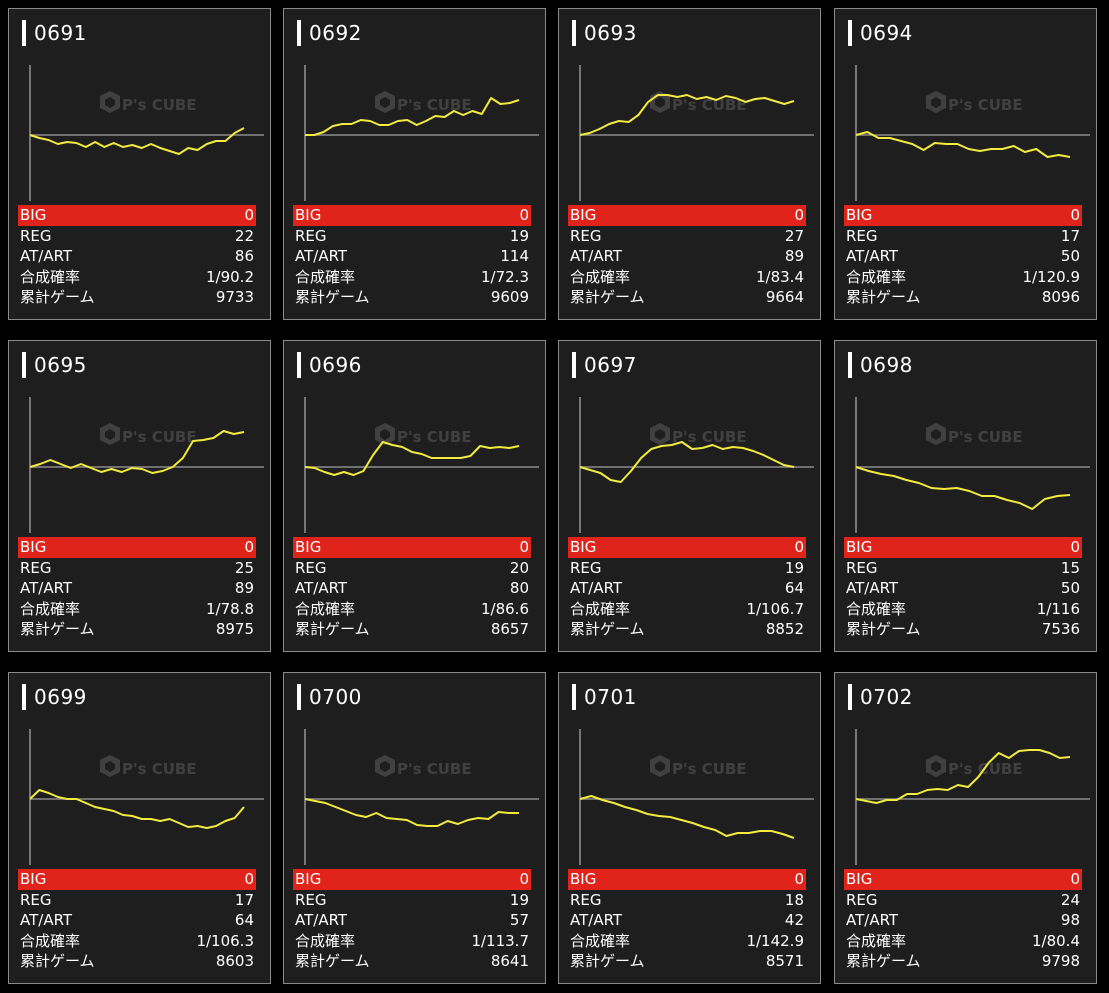  Describe the element at coordinates (137, 588) in the screenshot. I see `at-row: AT/ART 89` at that location.